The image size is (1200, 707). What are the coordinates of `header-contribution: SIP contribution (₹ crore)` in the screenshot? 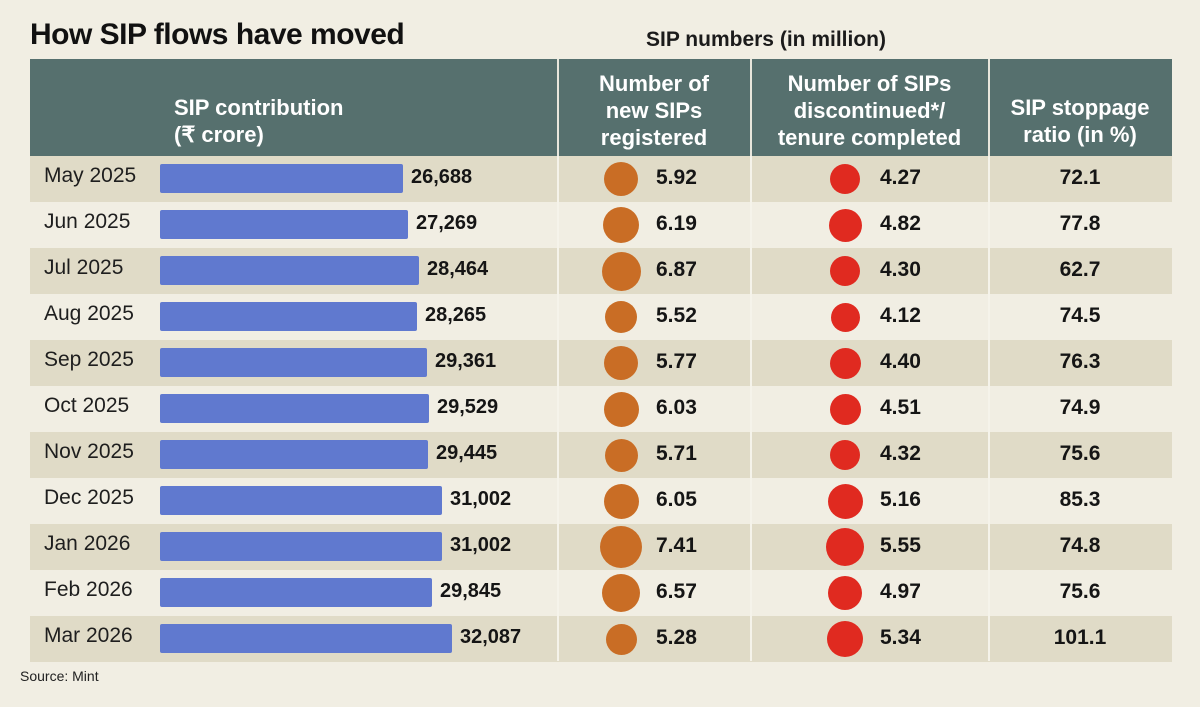 It's located at (259, 121).